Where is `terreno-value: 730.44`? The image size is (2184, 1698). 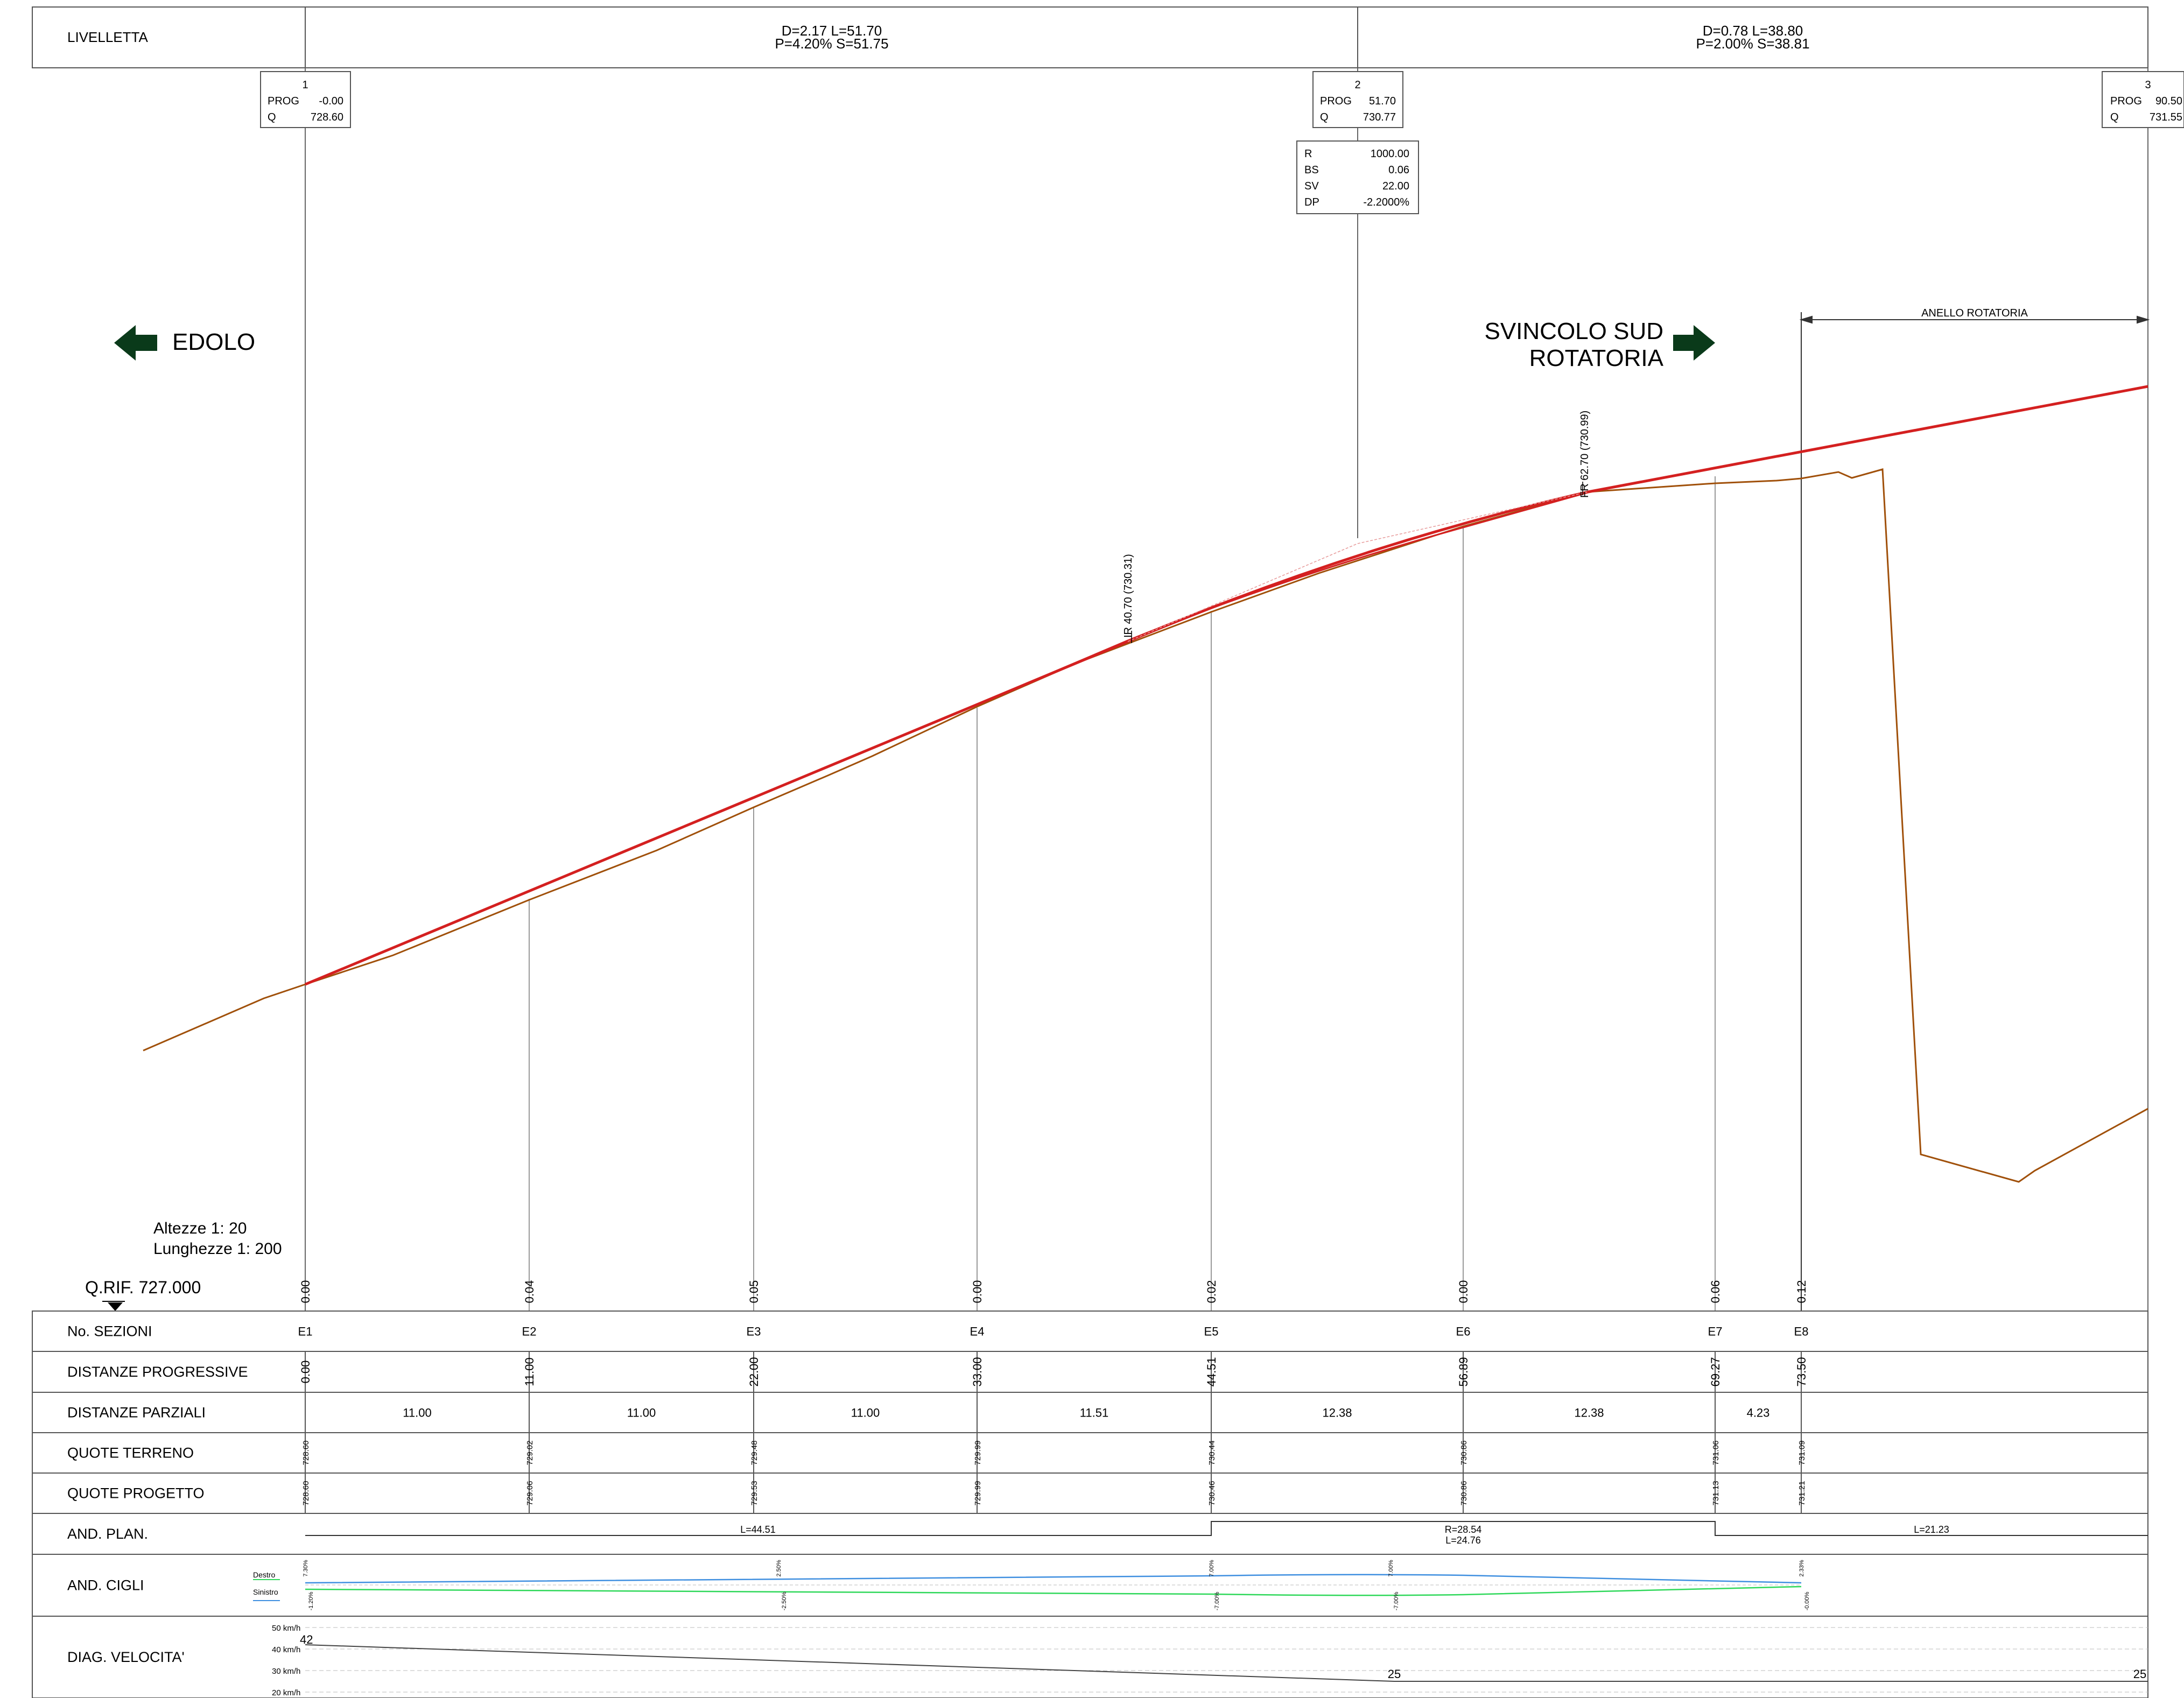 terreno-value: 730.44 is located at coordinates (1212, 1453).